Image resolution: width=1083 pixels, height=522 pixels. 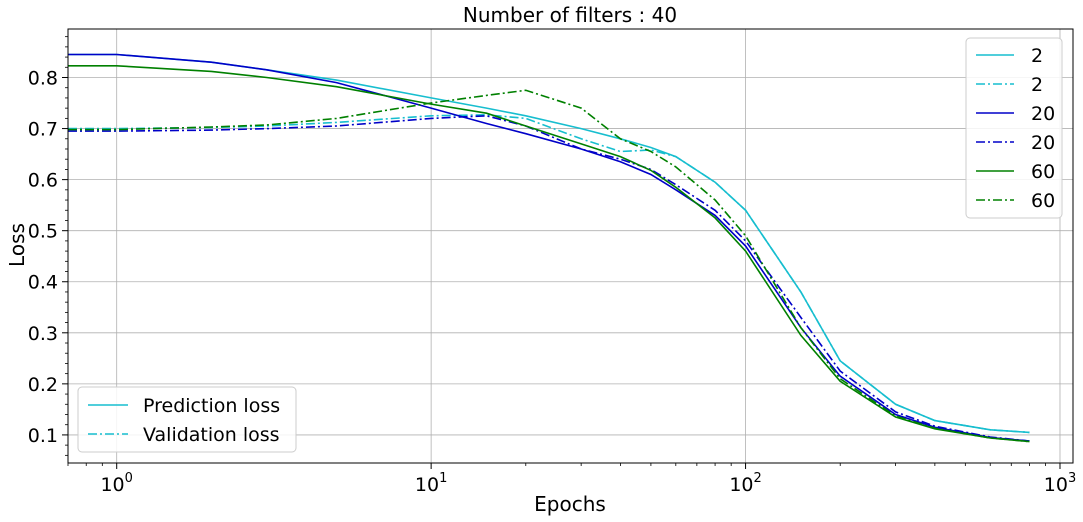 What do you see at coordinates (43, 385) in the screenshot?
I see `y-tick-label: 0.2` at bounding box center [43, 385].